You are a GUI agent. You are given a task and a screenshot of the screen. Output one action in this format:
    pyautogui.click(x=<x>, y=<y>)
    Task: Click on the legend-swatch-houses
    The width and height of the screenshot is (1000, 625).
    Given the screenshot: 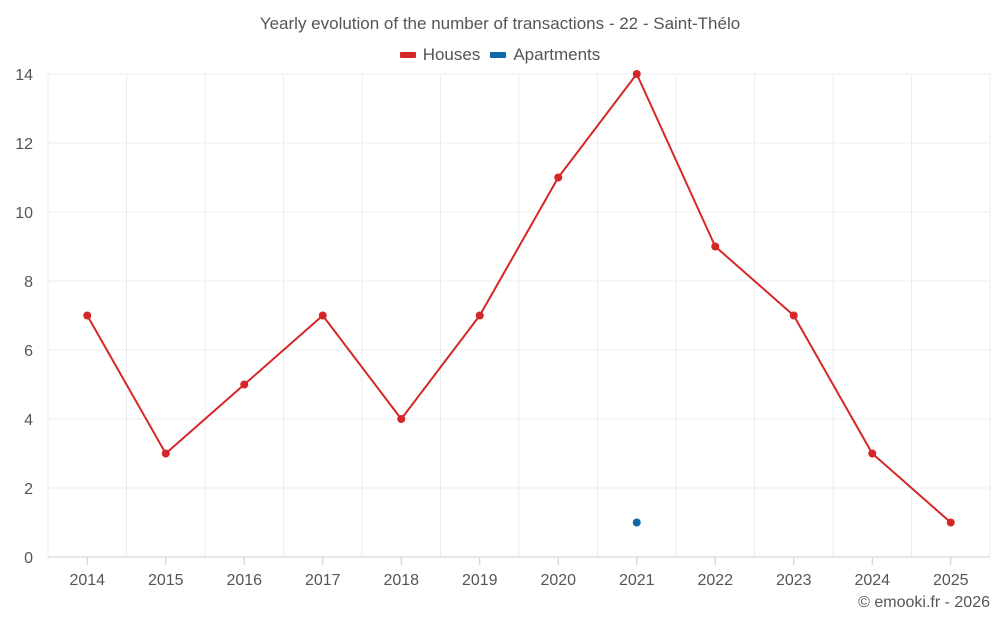 What is the action you would take?
    pyautogui.click(x=407, y=55)
    